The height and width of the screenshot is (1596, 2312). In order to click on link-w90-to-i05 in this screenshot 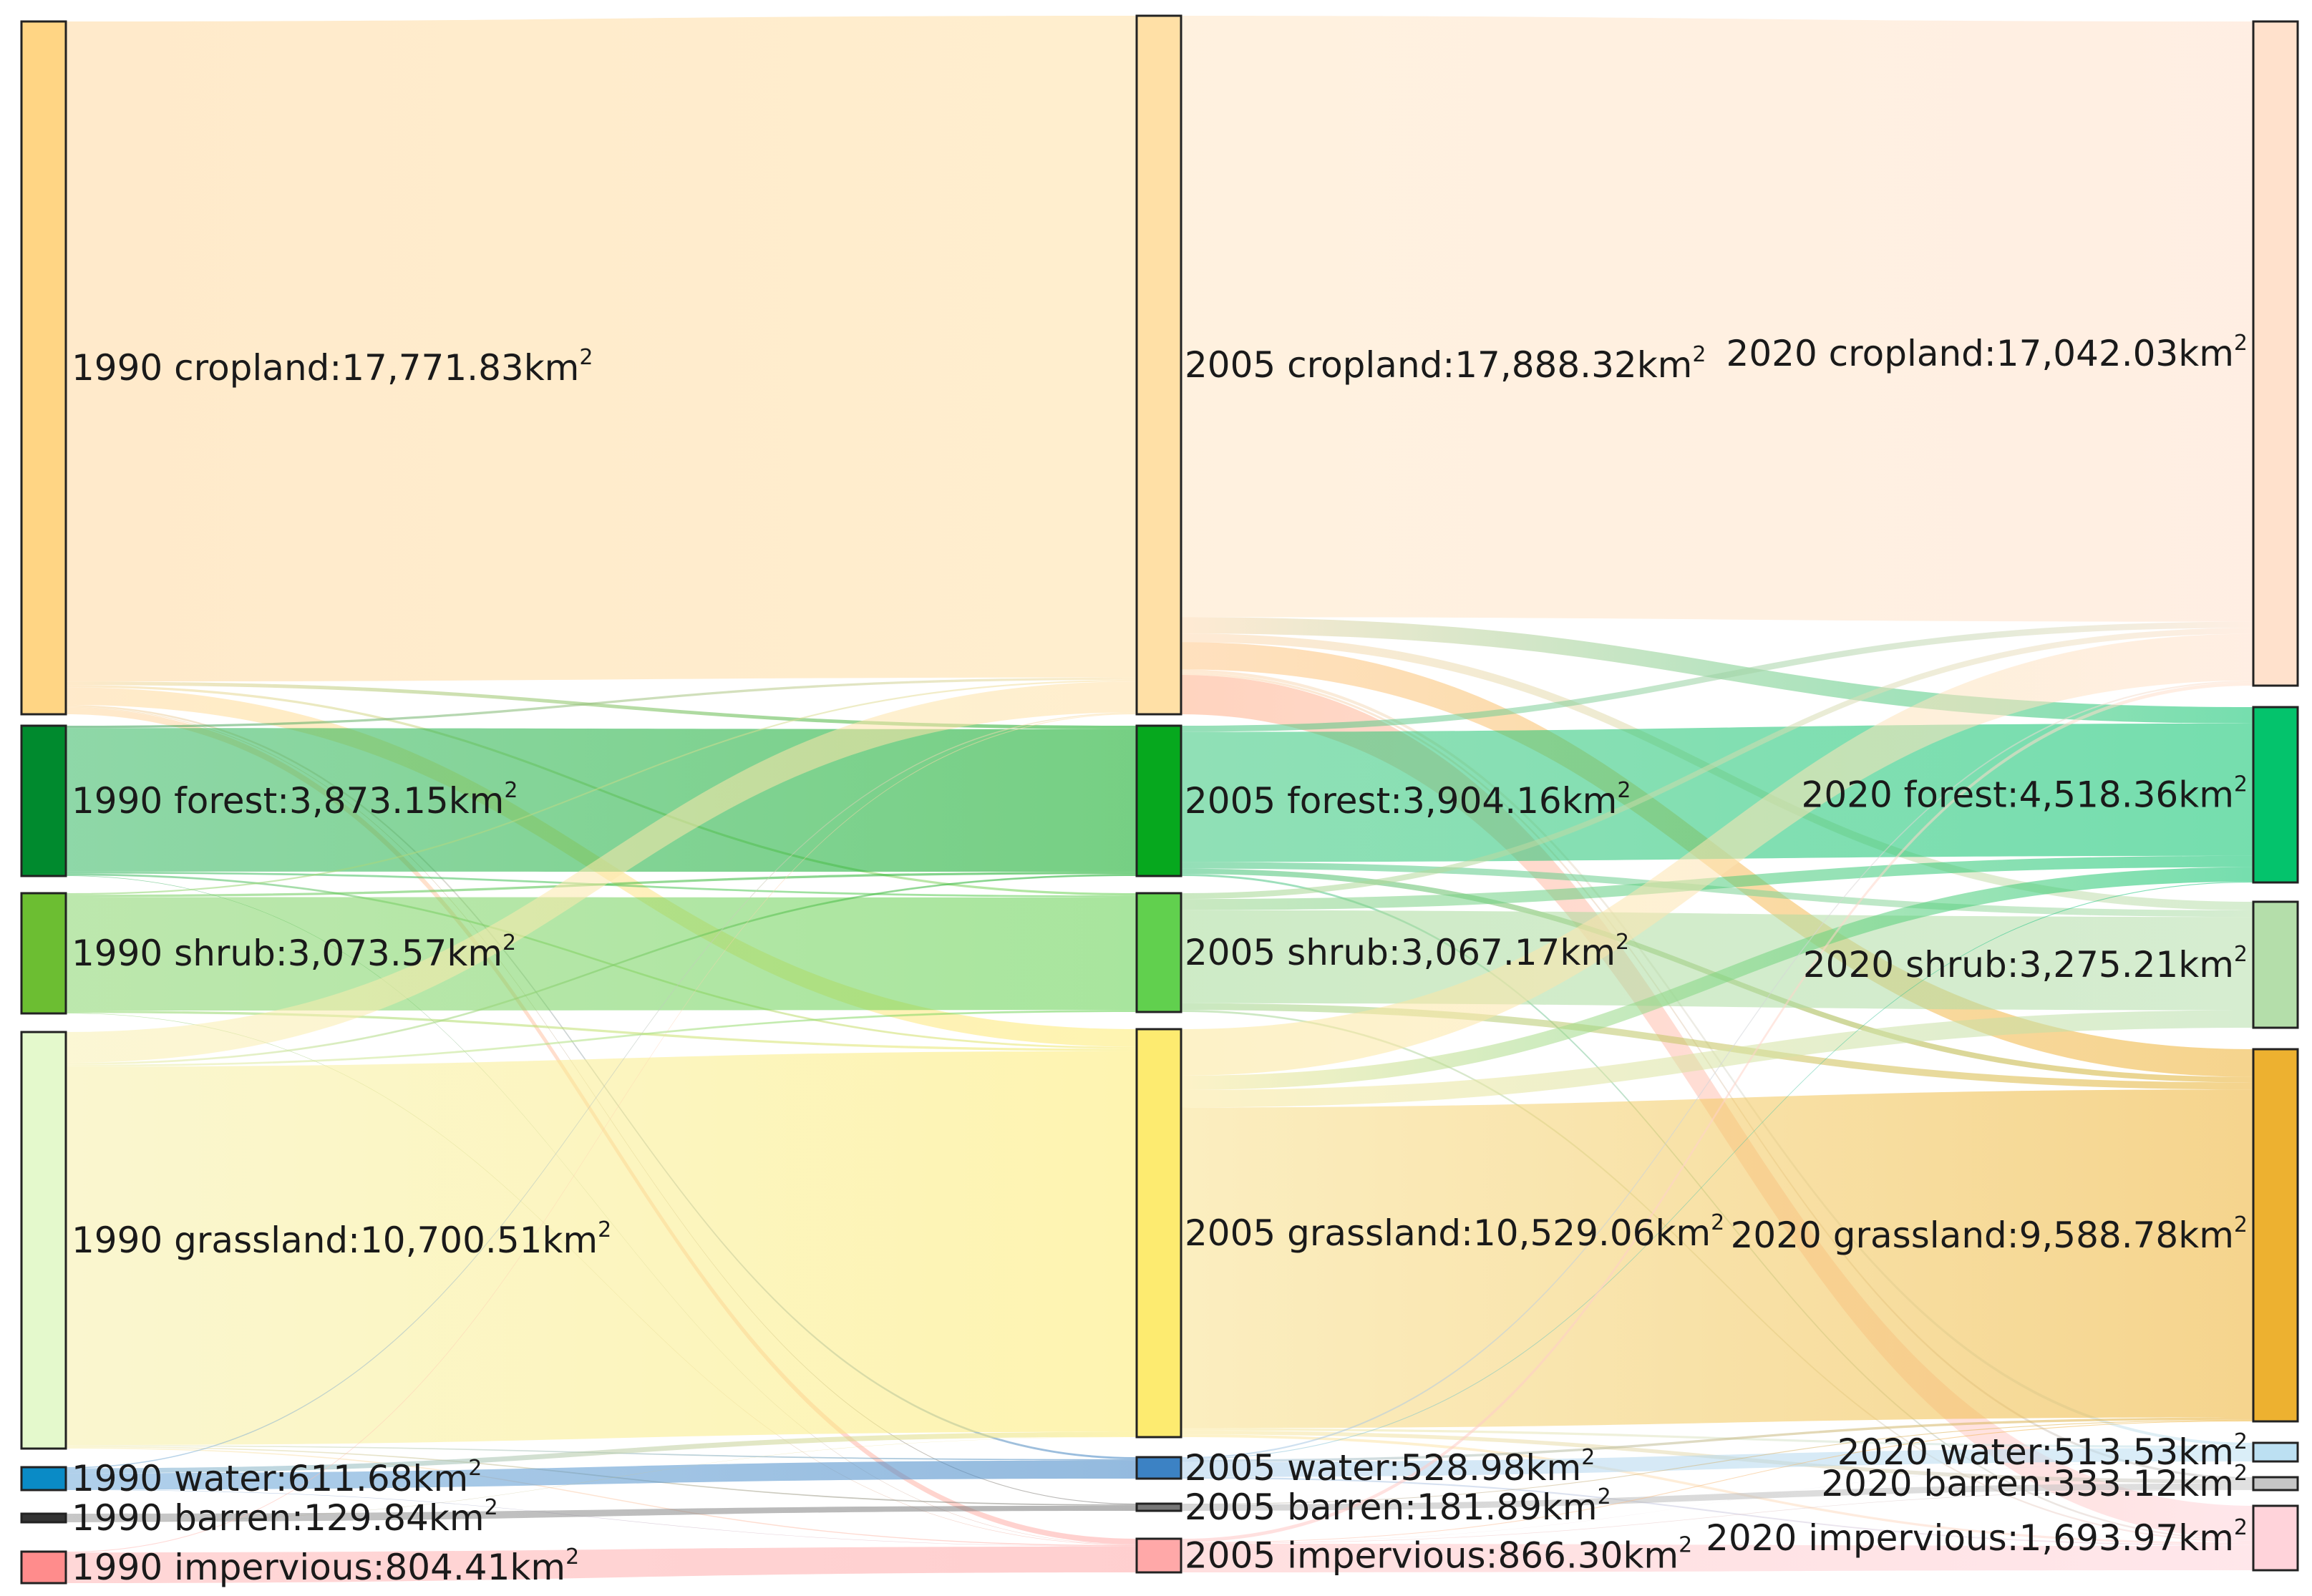, I will do `click(601, 1518)`.